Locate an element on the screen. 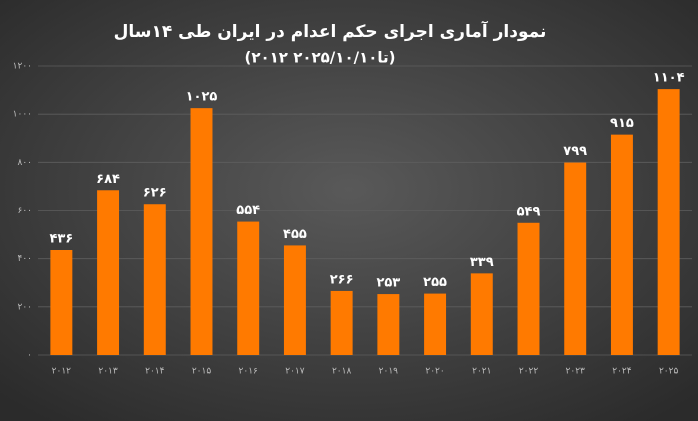 The height and width of the screenshot is (421, 698). x-tick-label: ۲۰۲۰ is located at coordinates (434, 372).